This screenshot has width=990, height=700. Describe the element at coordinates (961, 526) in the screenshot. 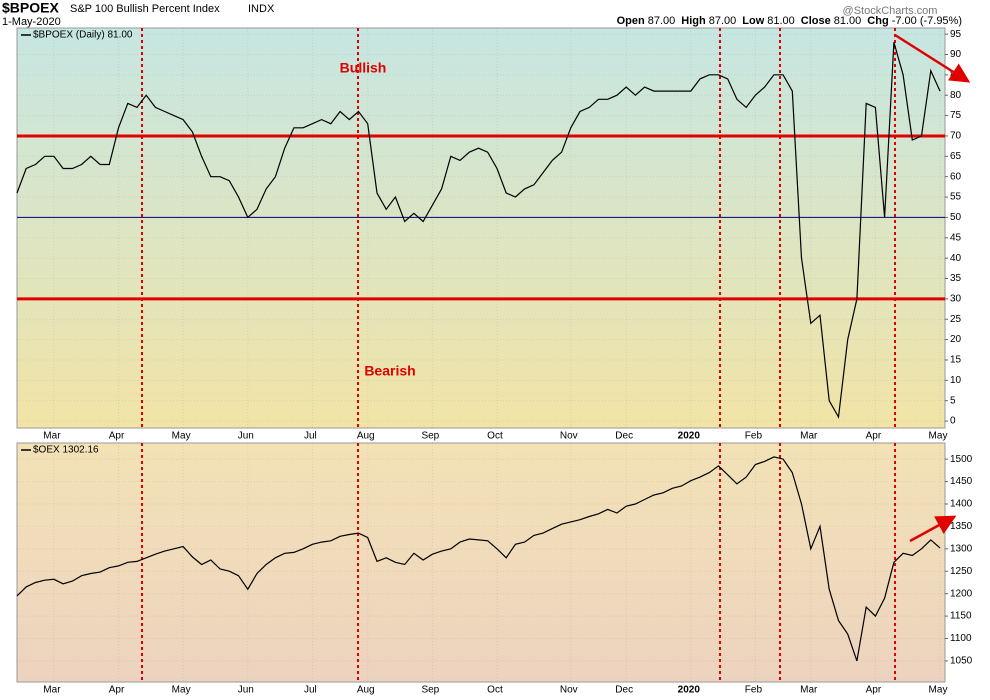

I see `y-tick-label: 1350` at that location.